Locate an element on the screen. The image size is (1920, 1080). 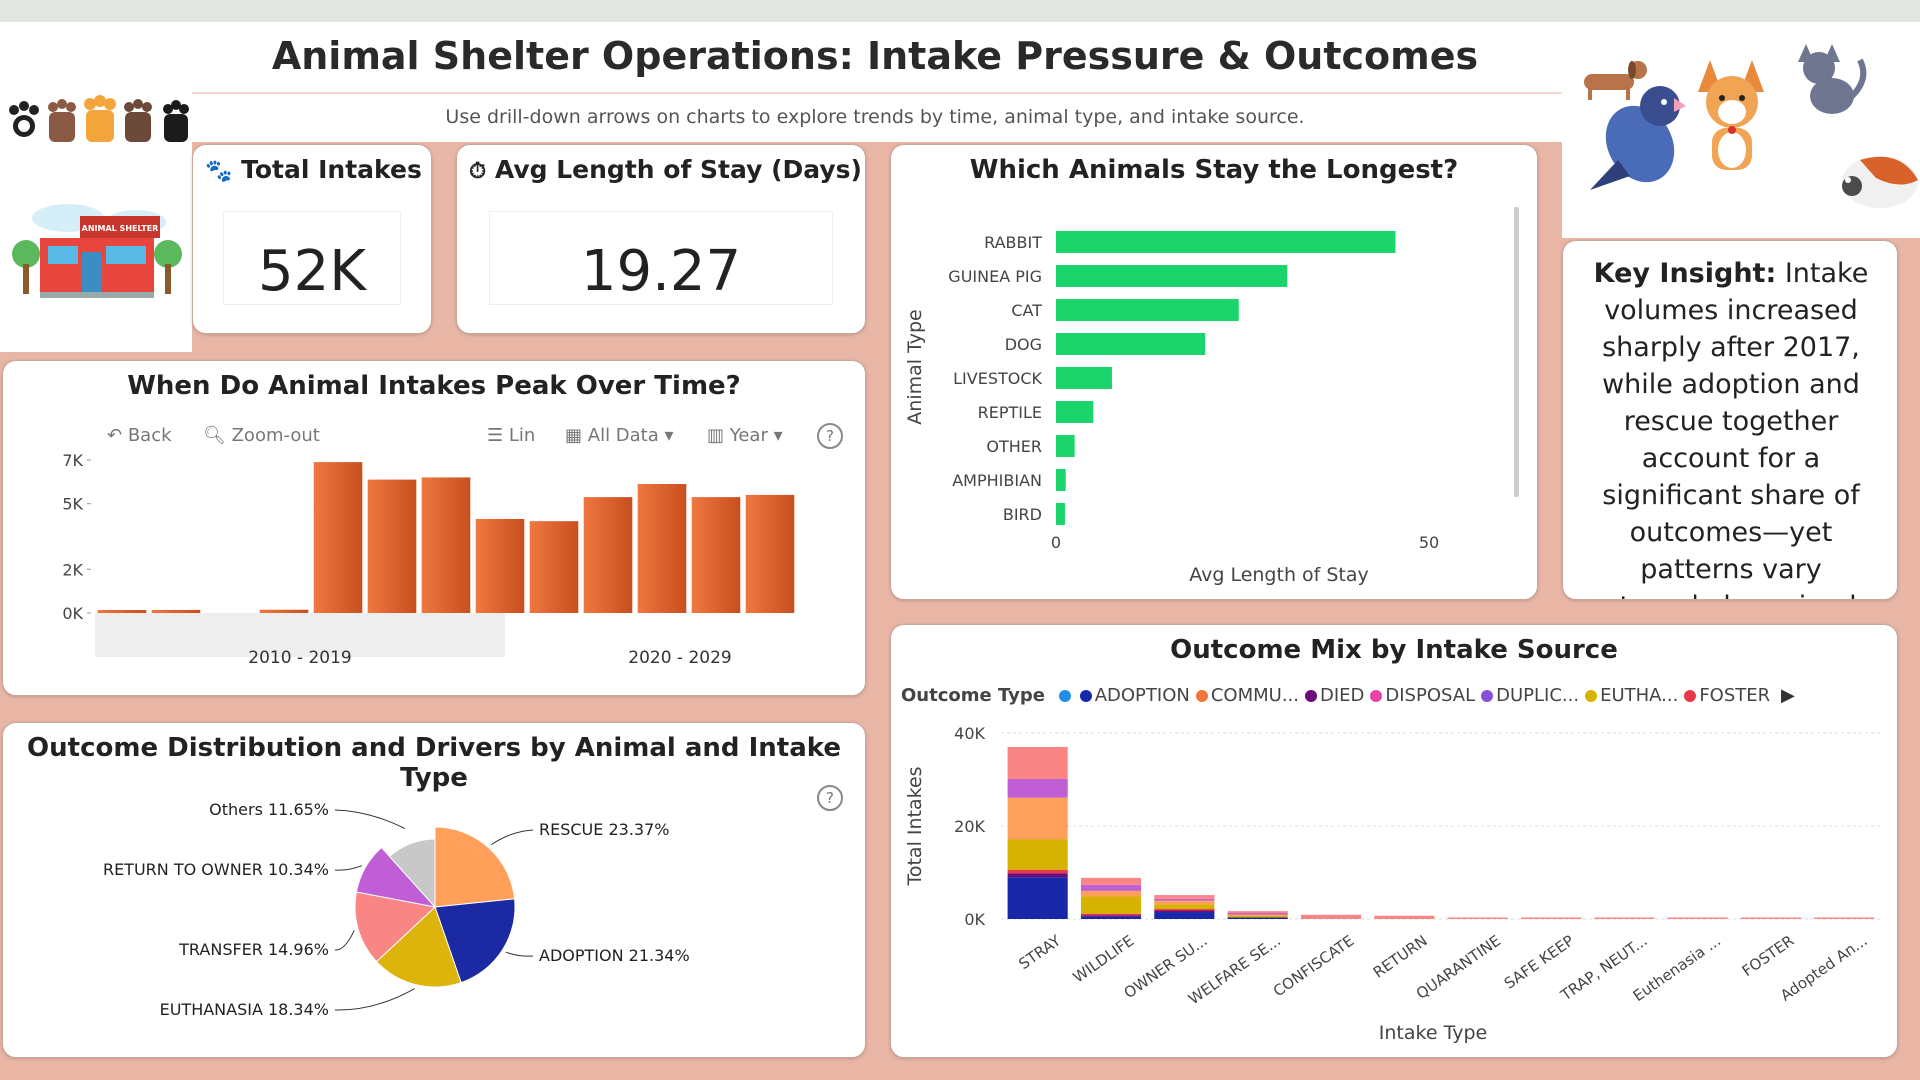
legend-next-icon: ▶ is located at coordinates (1788, 695).